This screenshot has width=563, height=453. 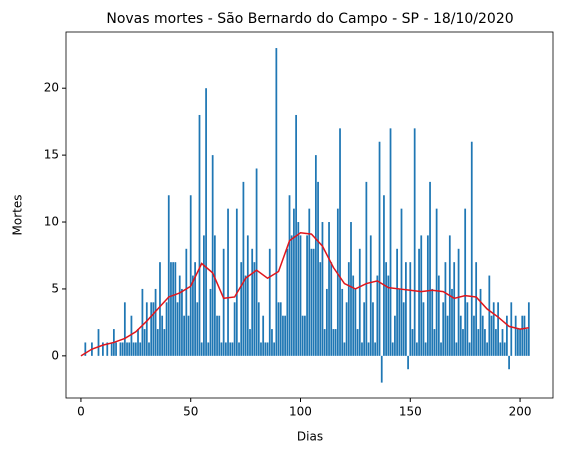 What do you see at coordinates (410, 412) in the screenshot?
I see `x-tick-label: 150` at bounding box center [410, 412].